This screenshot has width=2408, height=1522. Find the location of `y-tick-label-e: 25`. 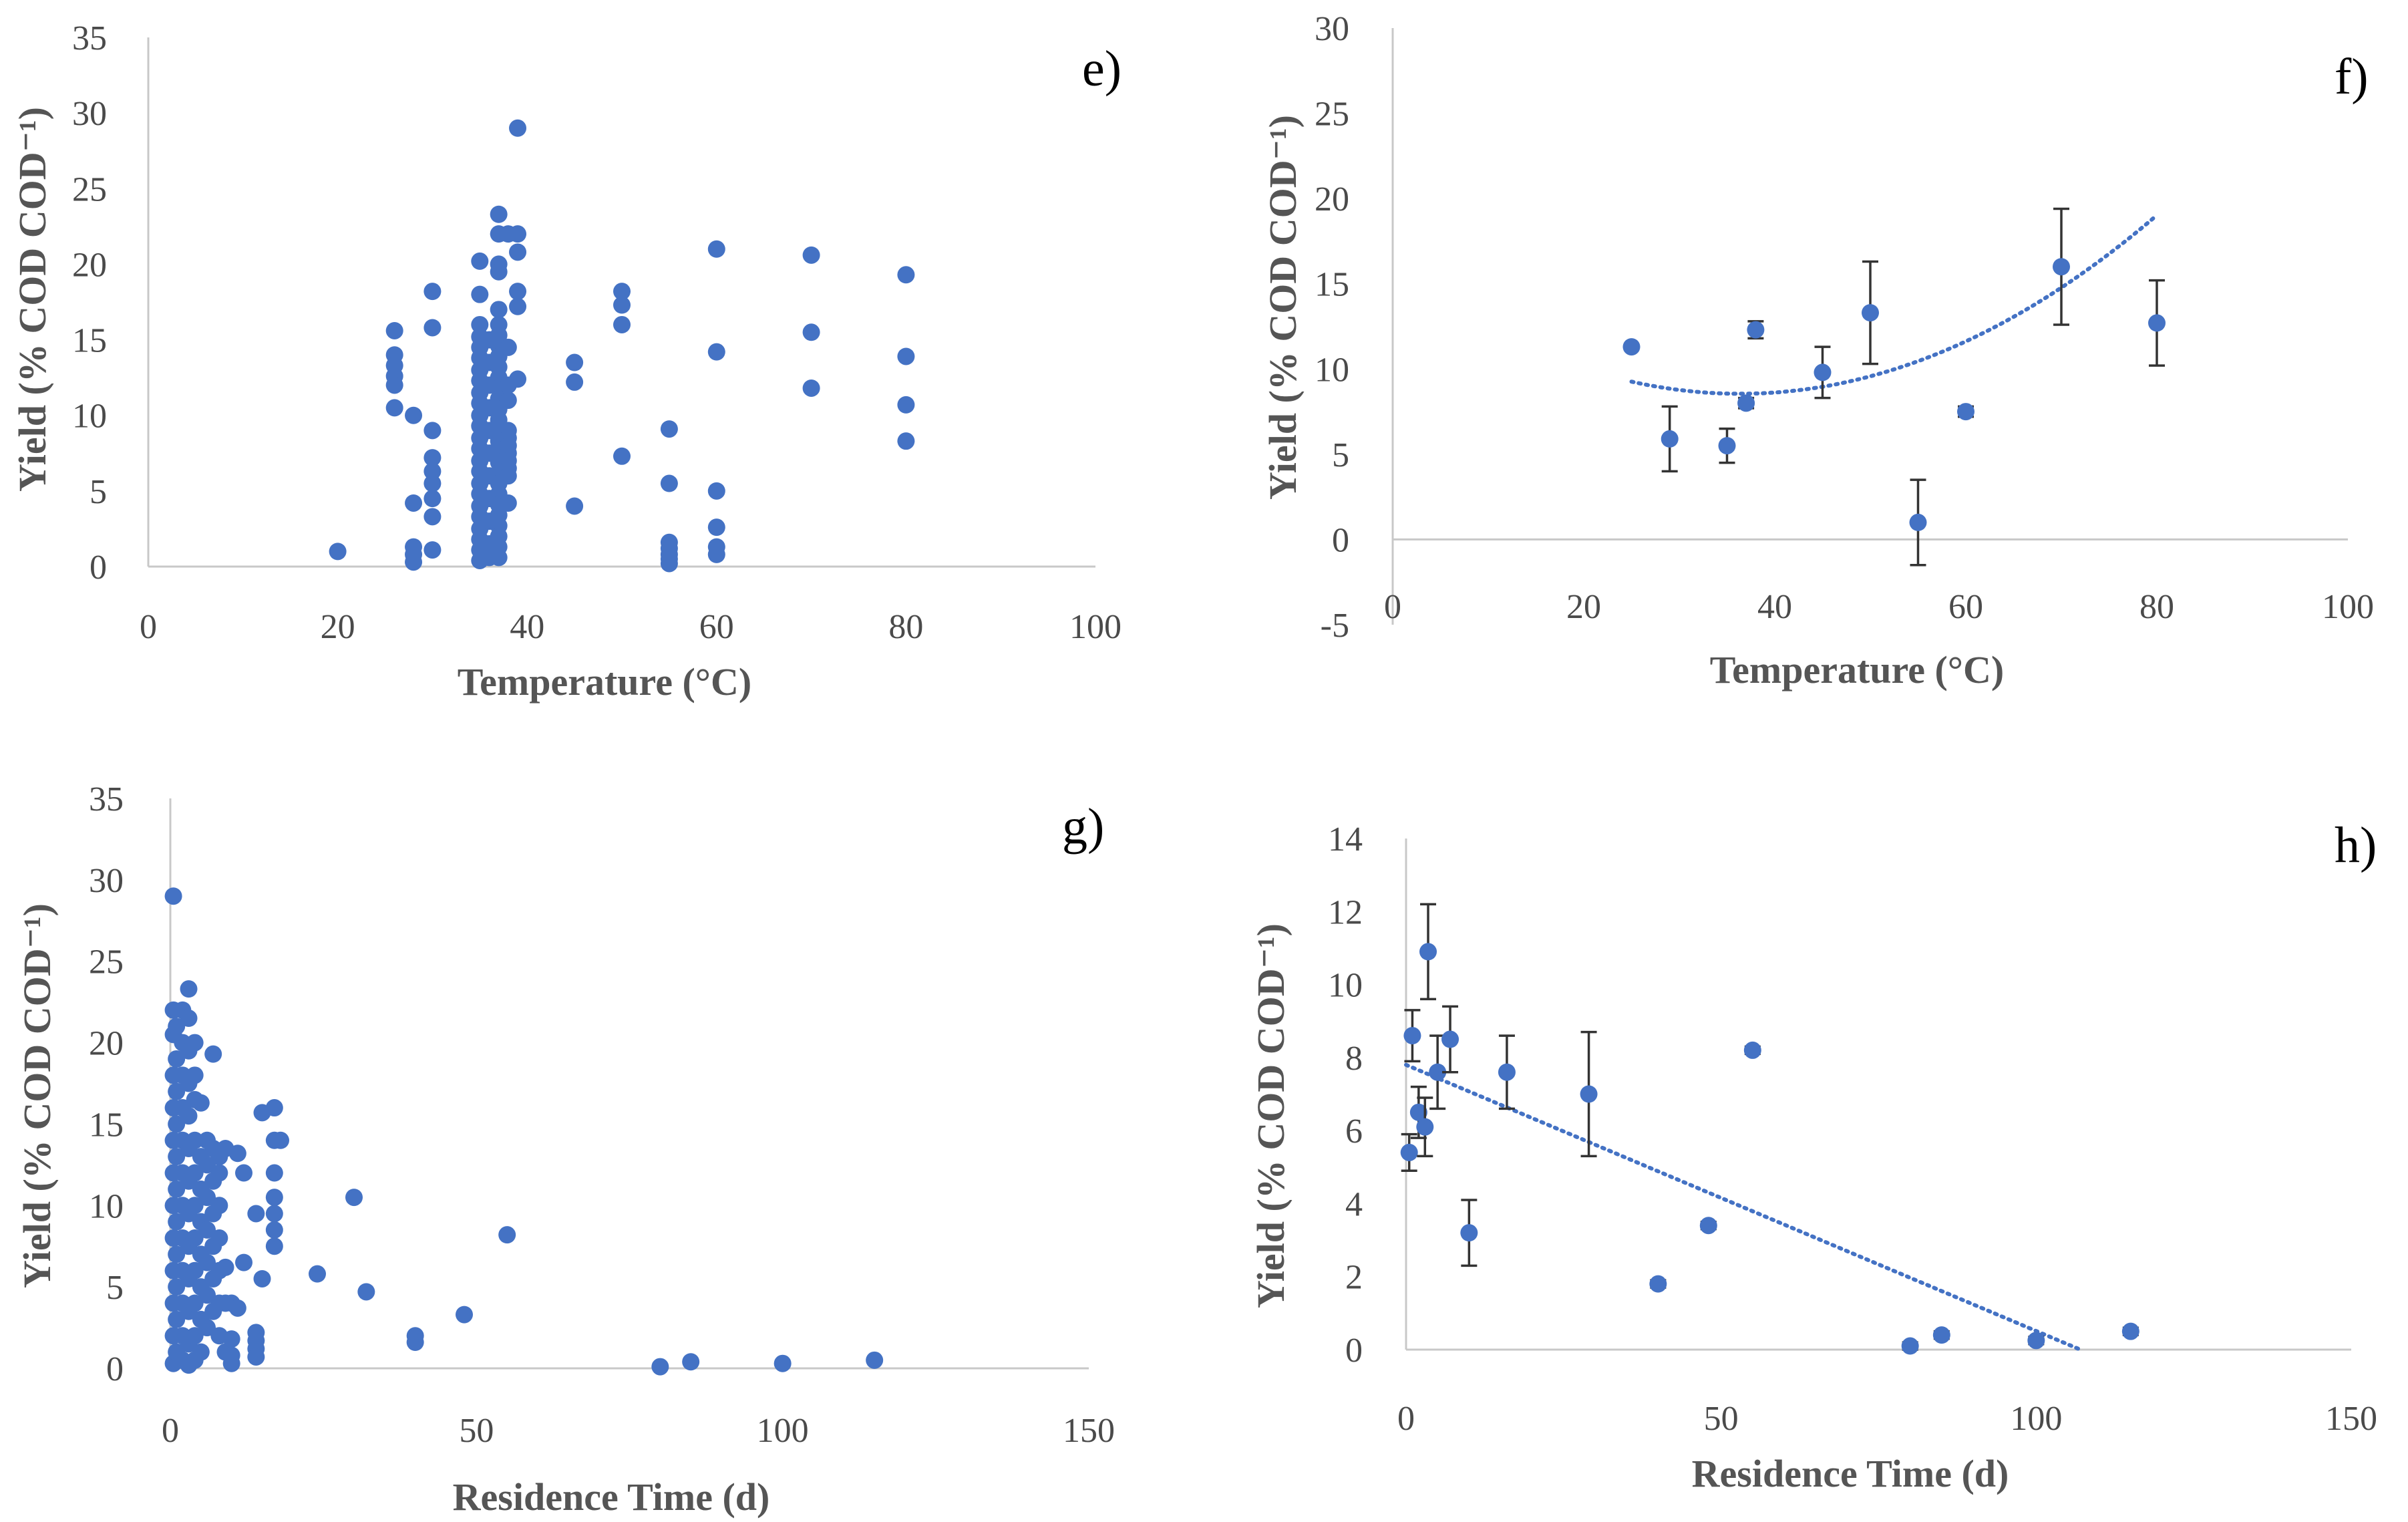

y-tick-label-e: 25 is located at coordinates (89, 189).